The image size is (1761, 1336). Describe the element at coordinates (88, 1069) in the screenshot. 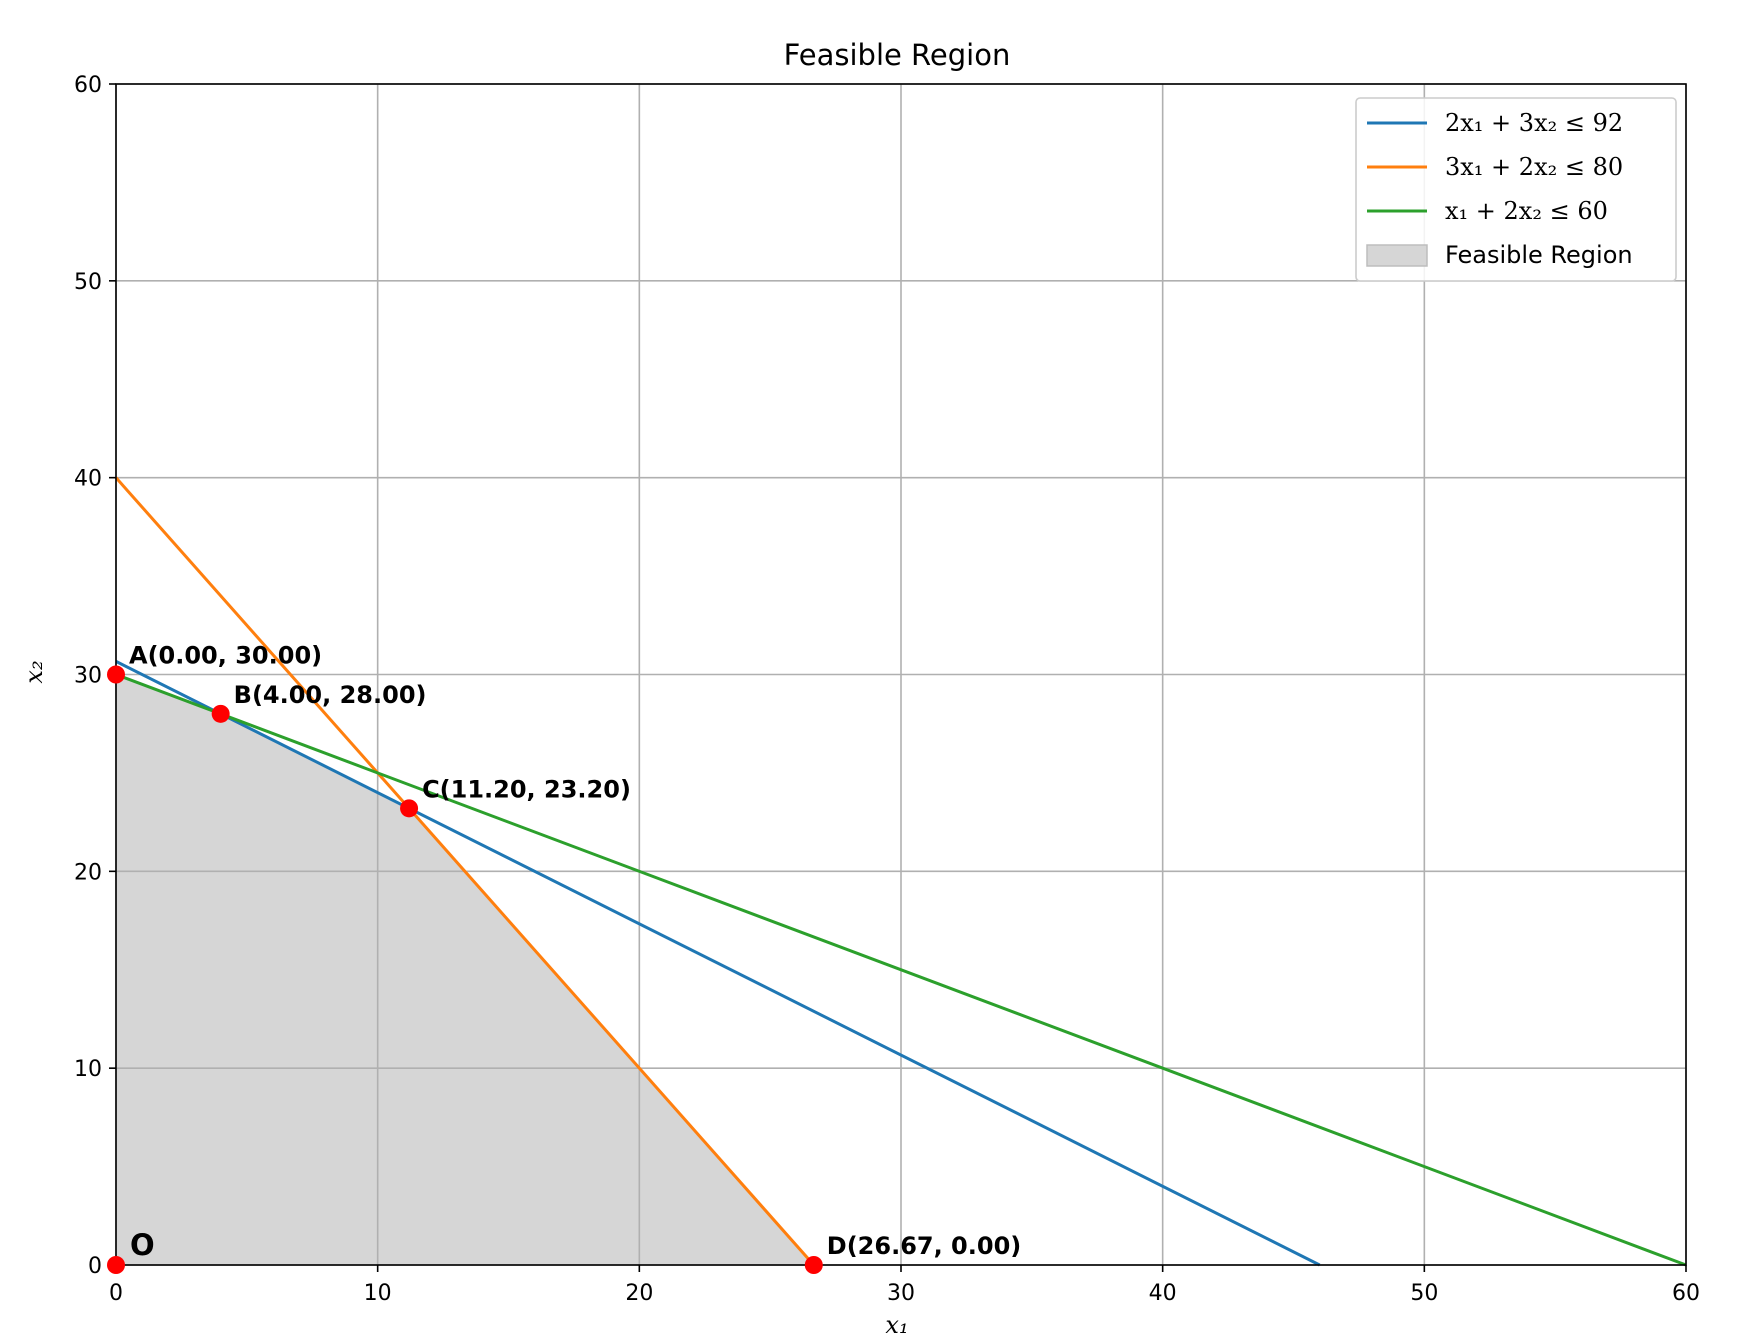

I see `y-tick-label: 10` at that location.